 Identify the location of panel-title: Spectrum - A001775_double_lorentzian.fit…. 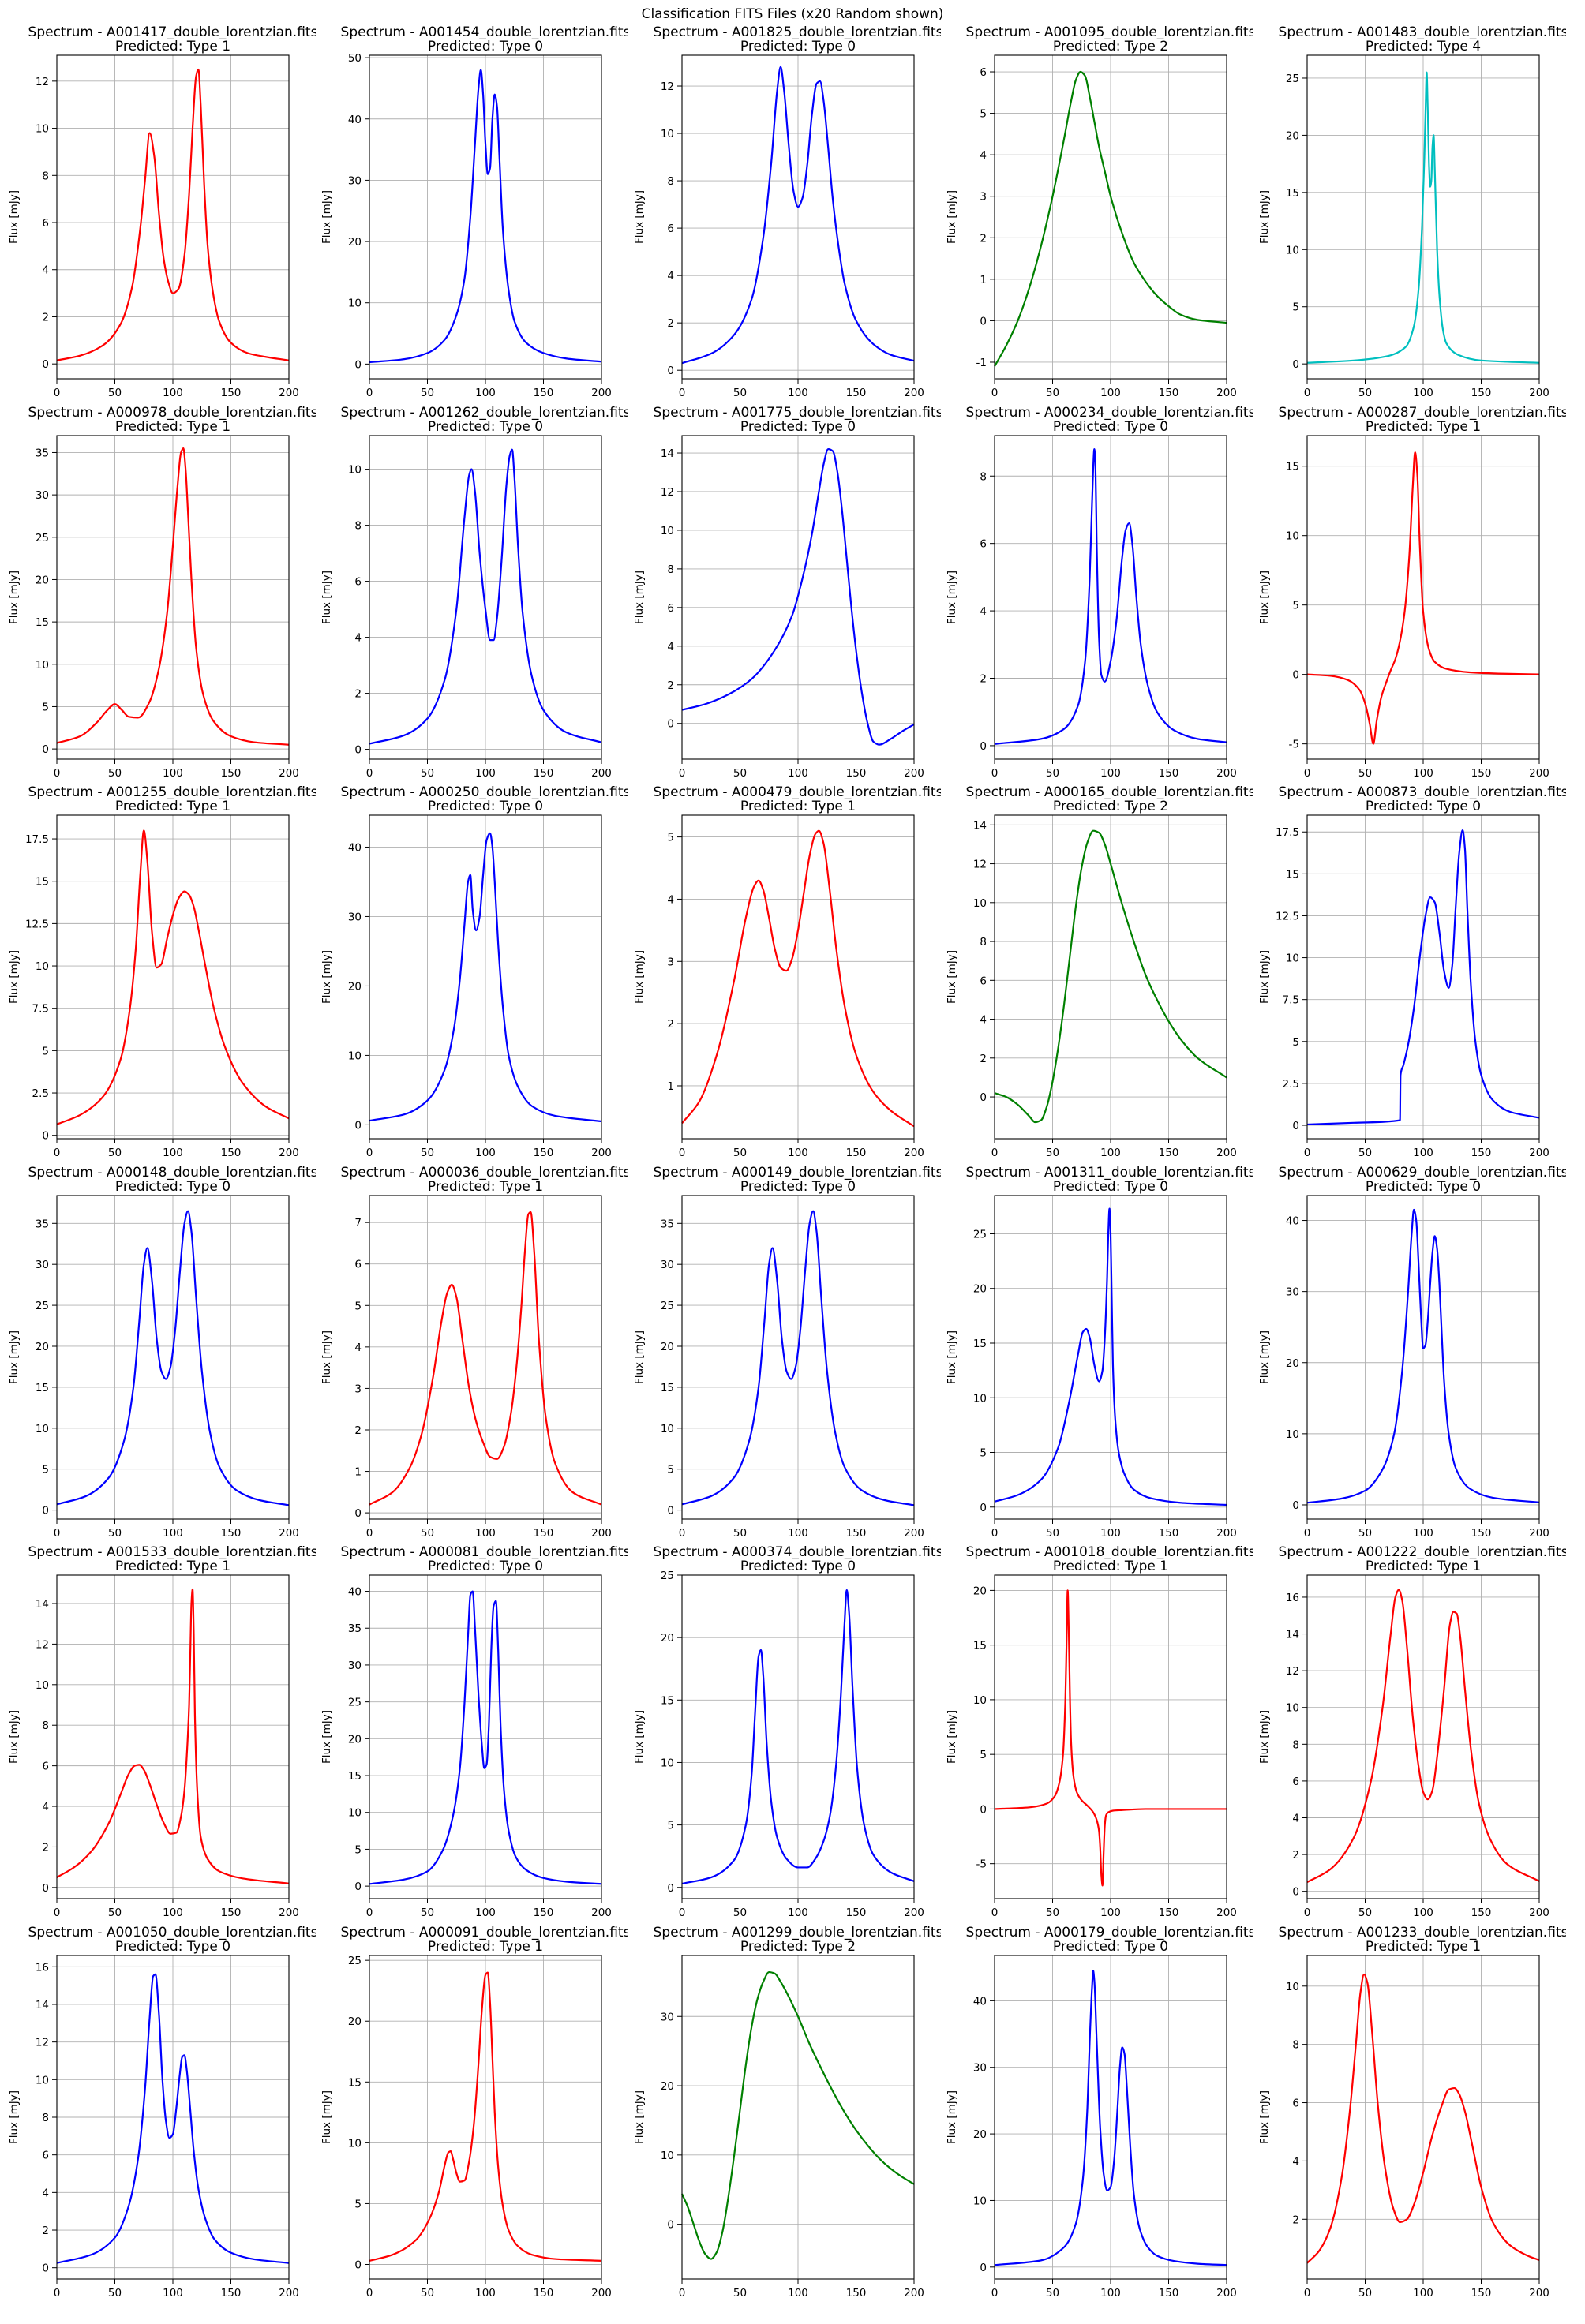
(797, 413).